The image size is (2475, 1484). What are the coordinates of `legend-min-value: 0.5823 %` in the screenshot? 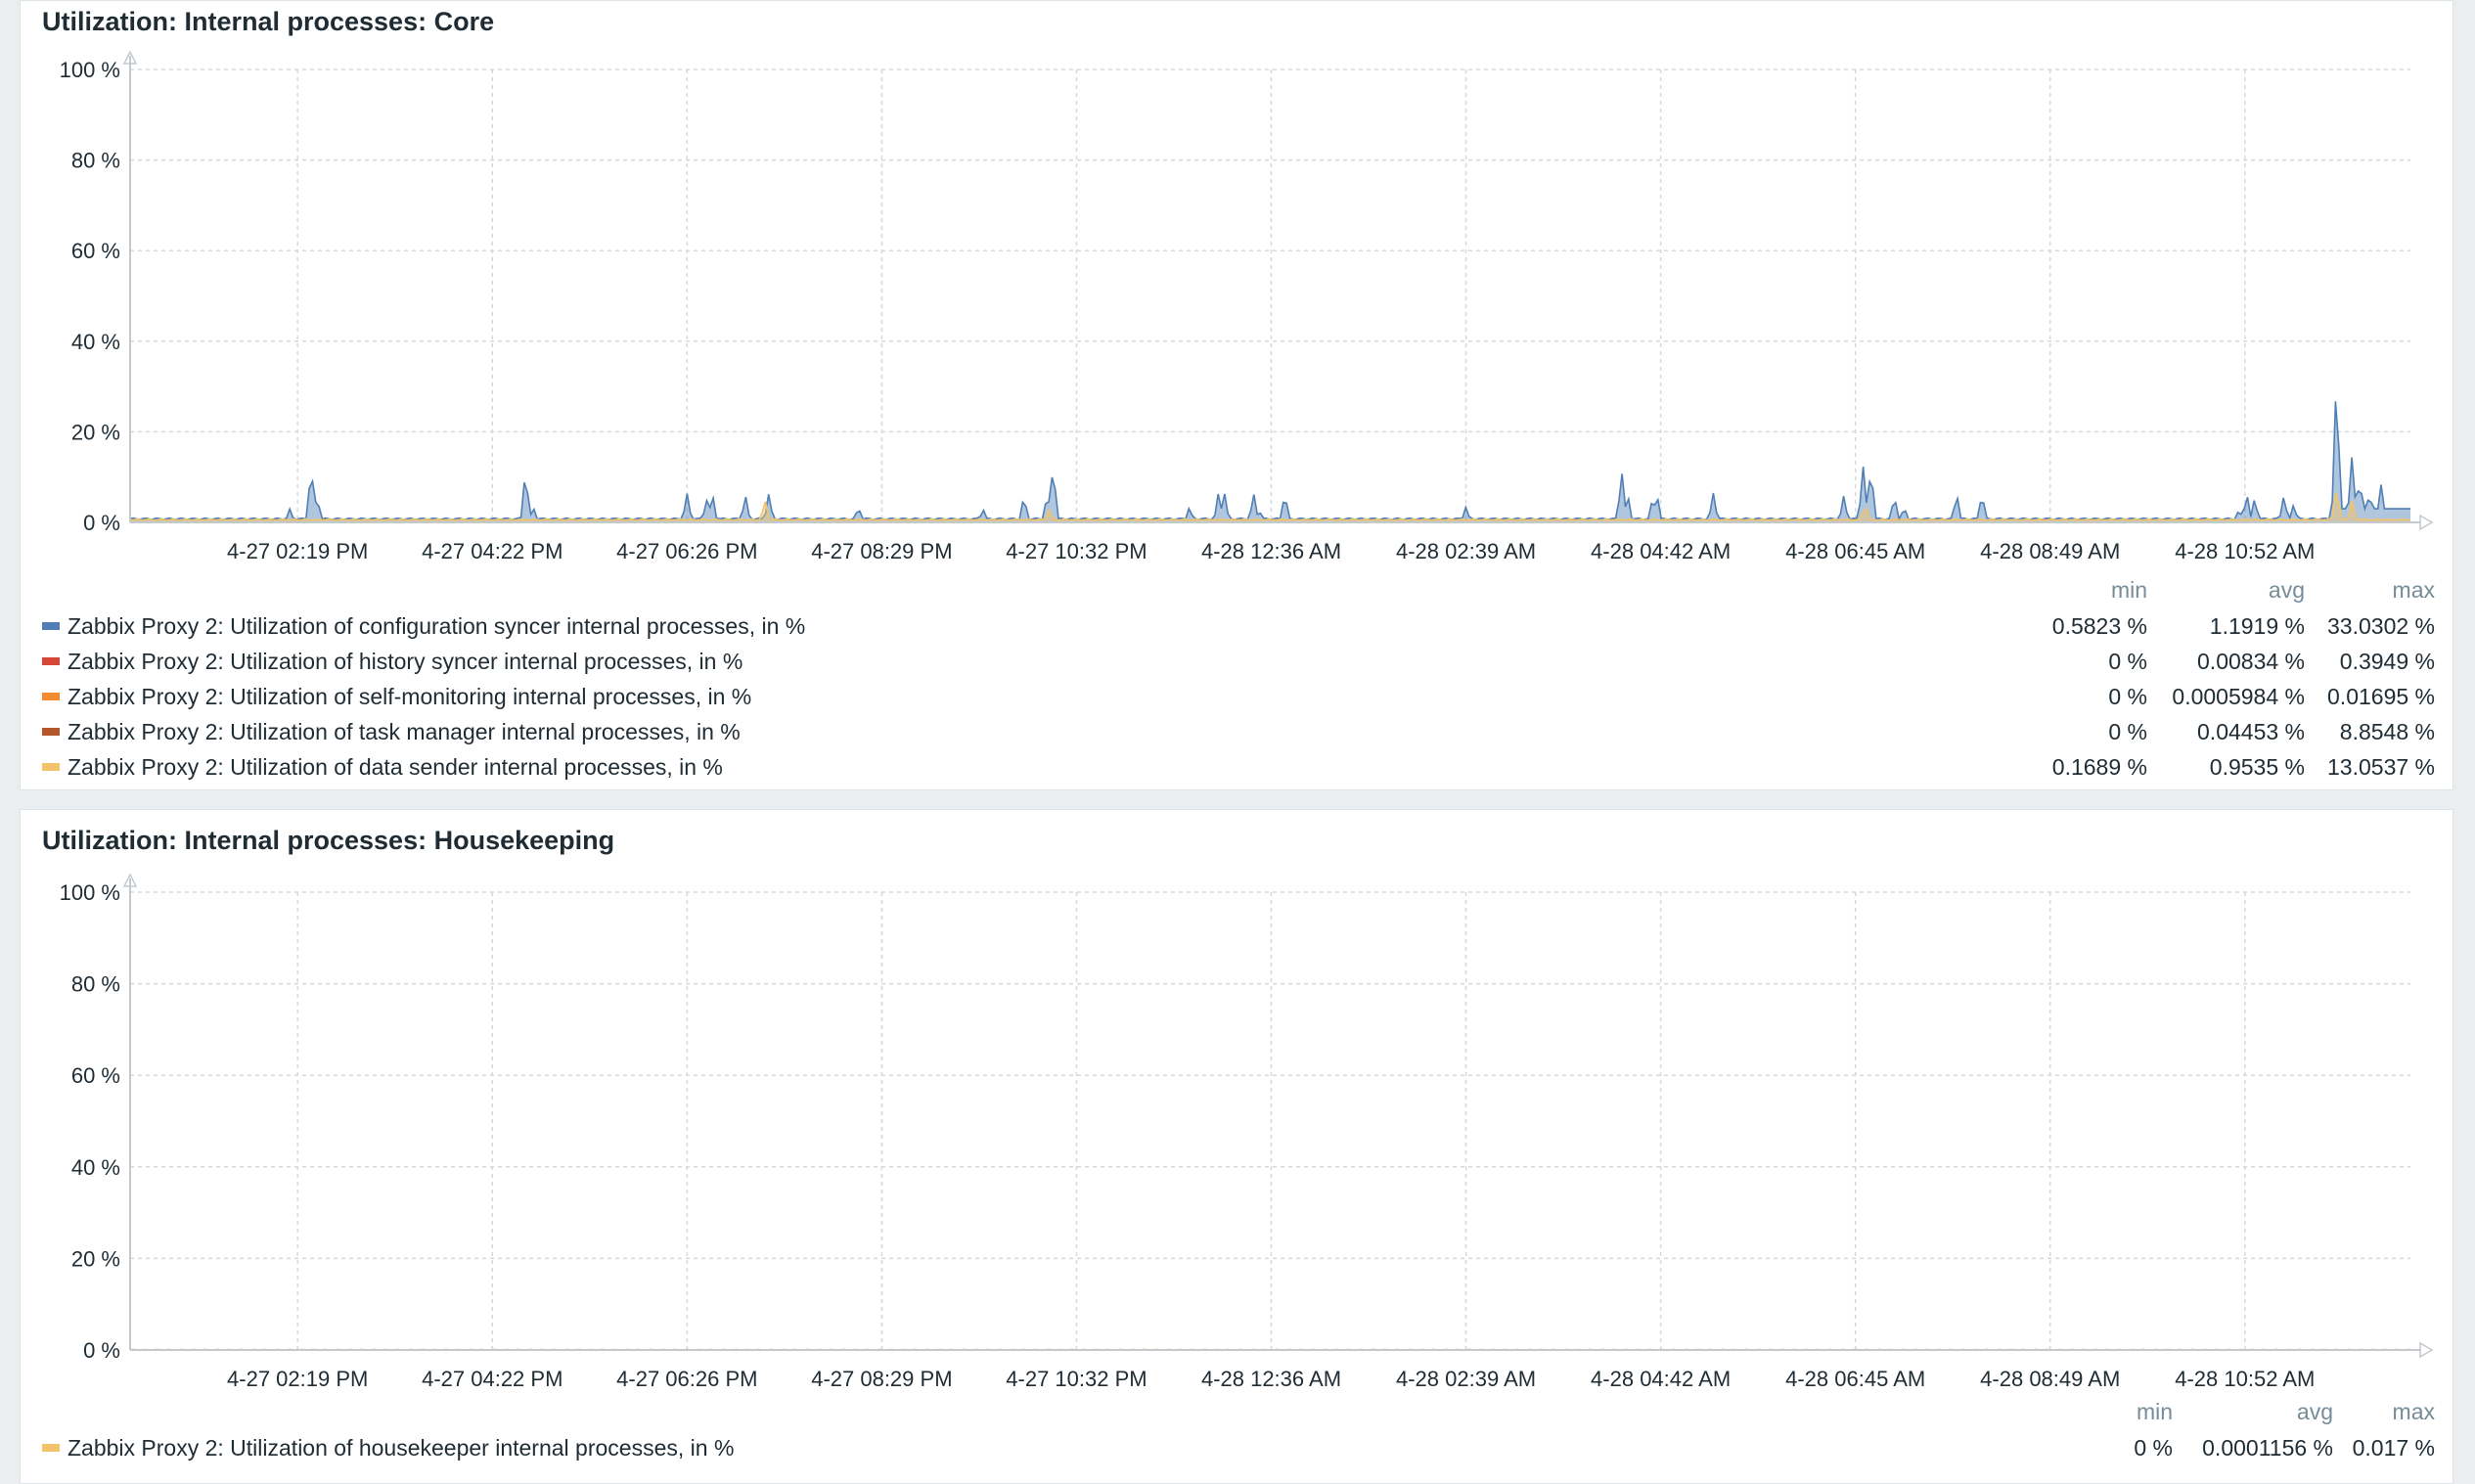 It's located at (2099, 626).